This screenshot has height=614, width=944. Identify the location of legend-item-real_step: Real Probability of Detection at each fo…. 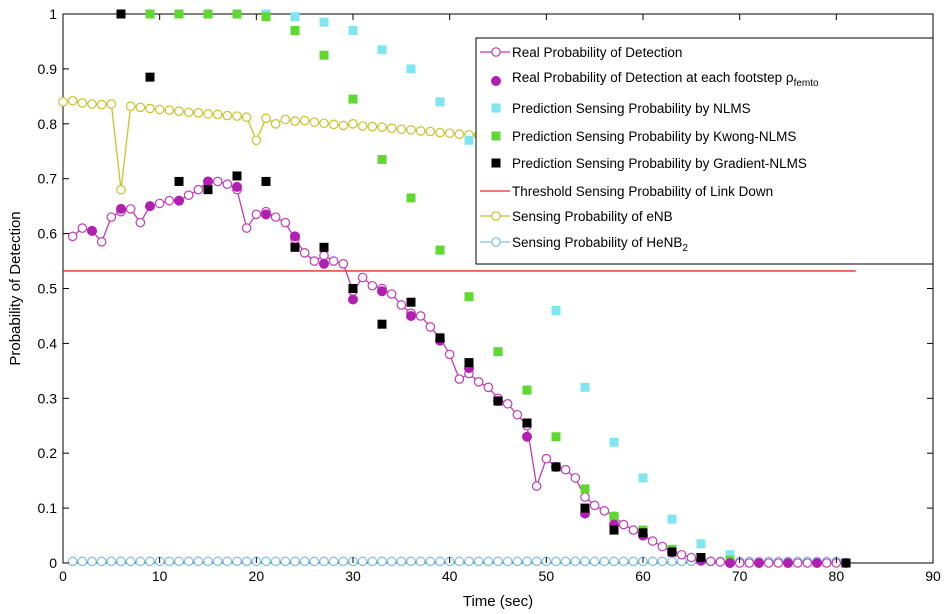
(655, 79).